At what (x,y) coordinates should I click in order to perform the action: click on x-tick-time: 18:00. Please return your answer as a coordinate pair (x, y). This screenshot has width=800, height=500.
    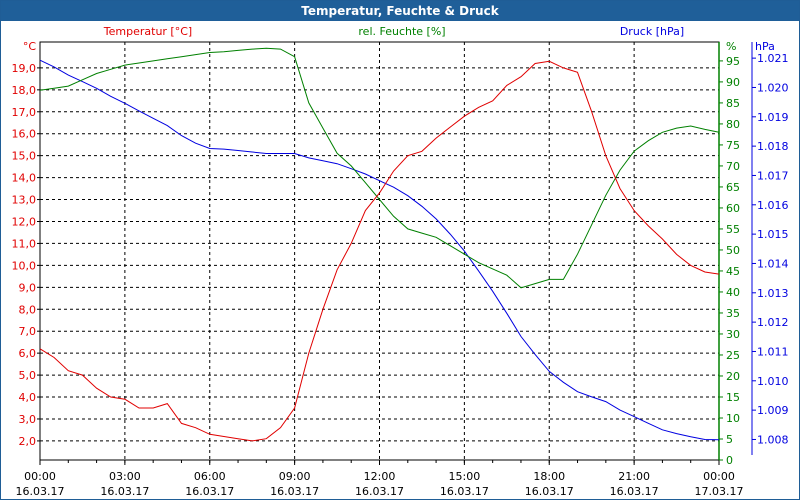
    Looking at the image, I should click on (549, 476).